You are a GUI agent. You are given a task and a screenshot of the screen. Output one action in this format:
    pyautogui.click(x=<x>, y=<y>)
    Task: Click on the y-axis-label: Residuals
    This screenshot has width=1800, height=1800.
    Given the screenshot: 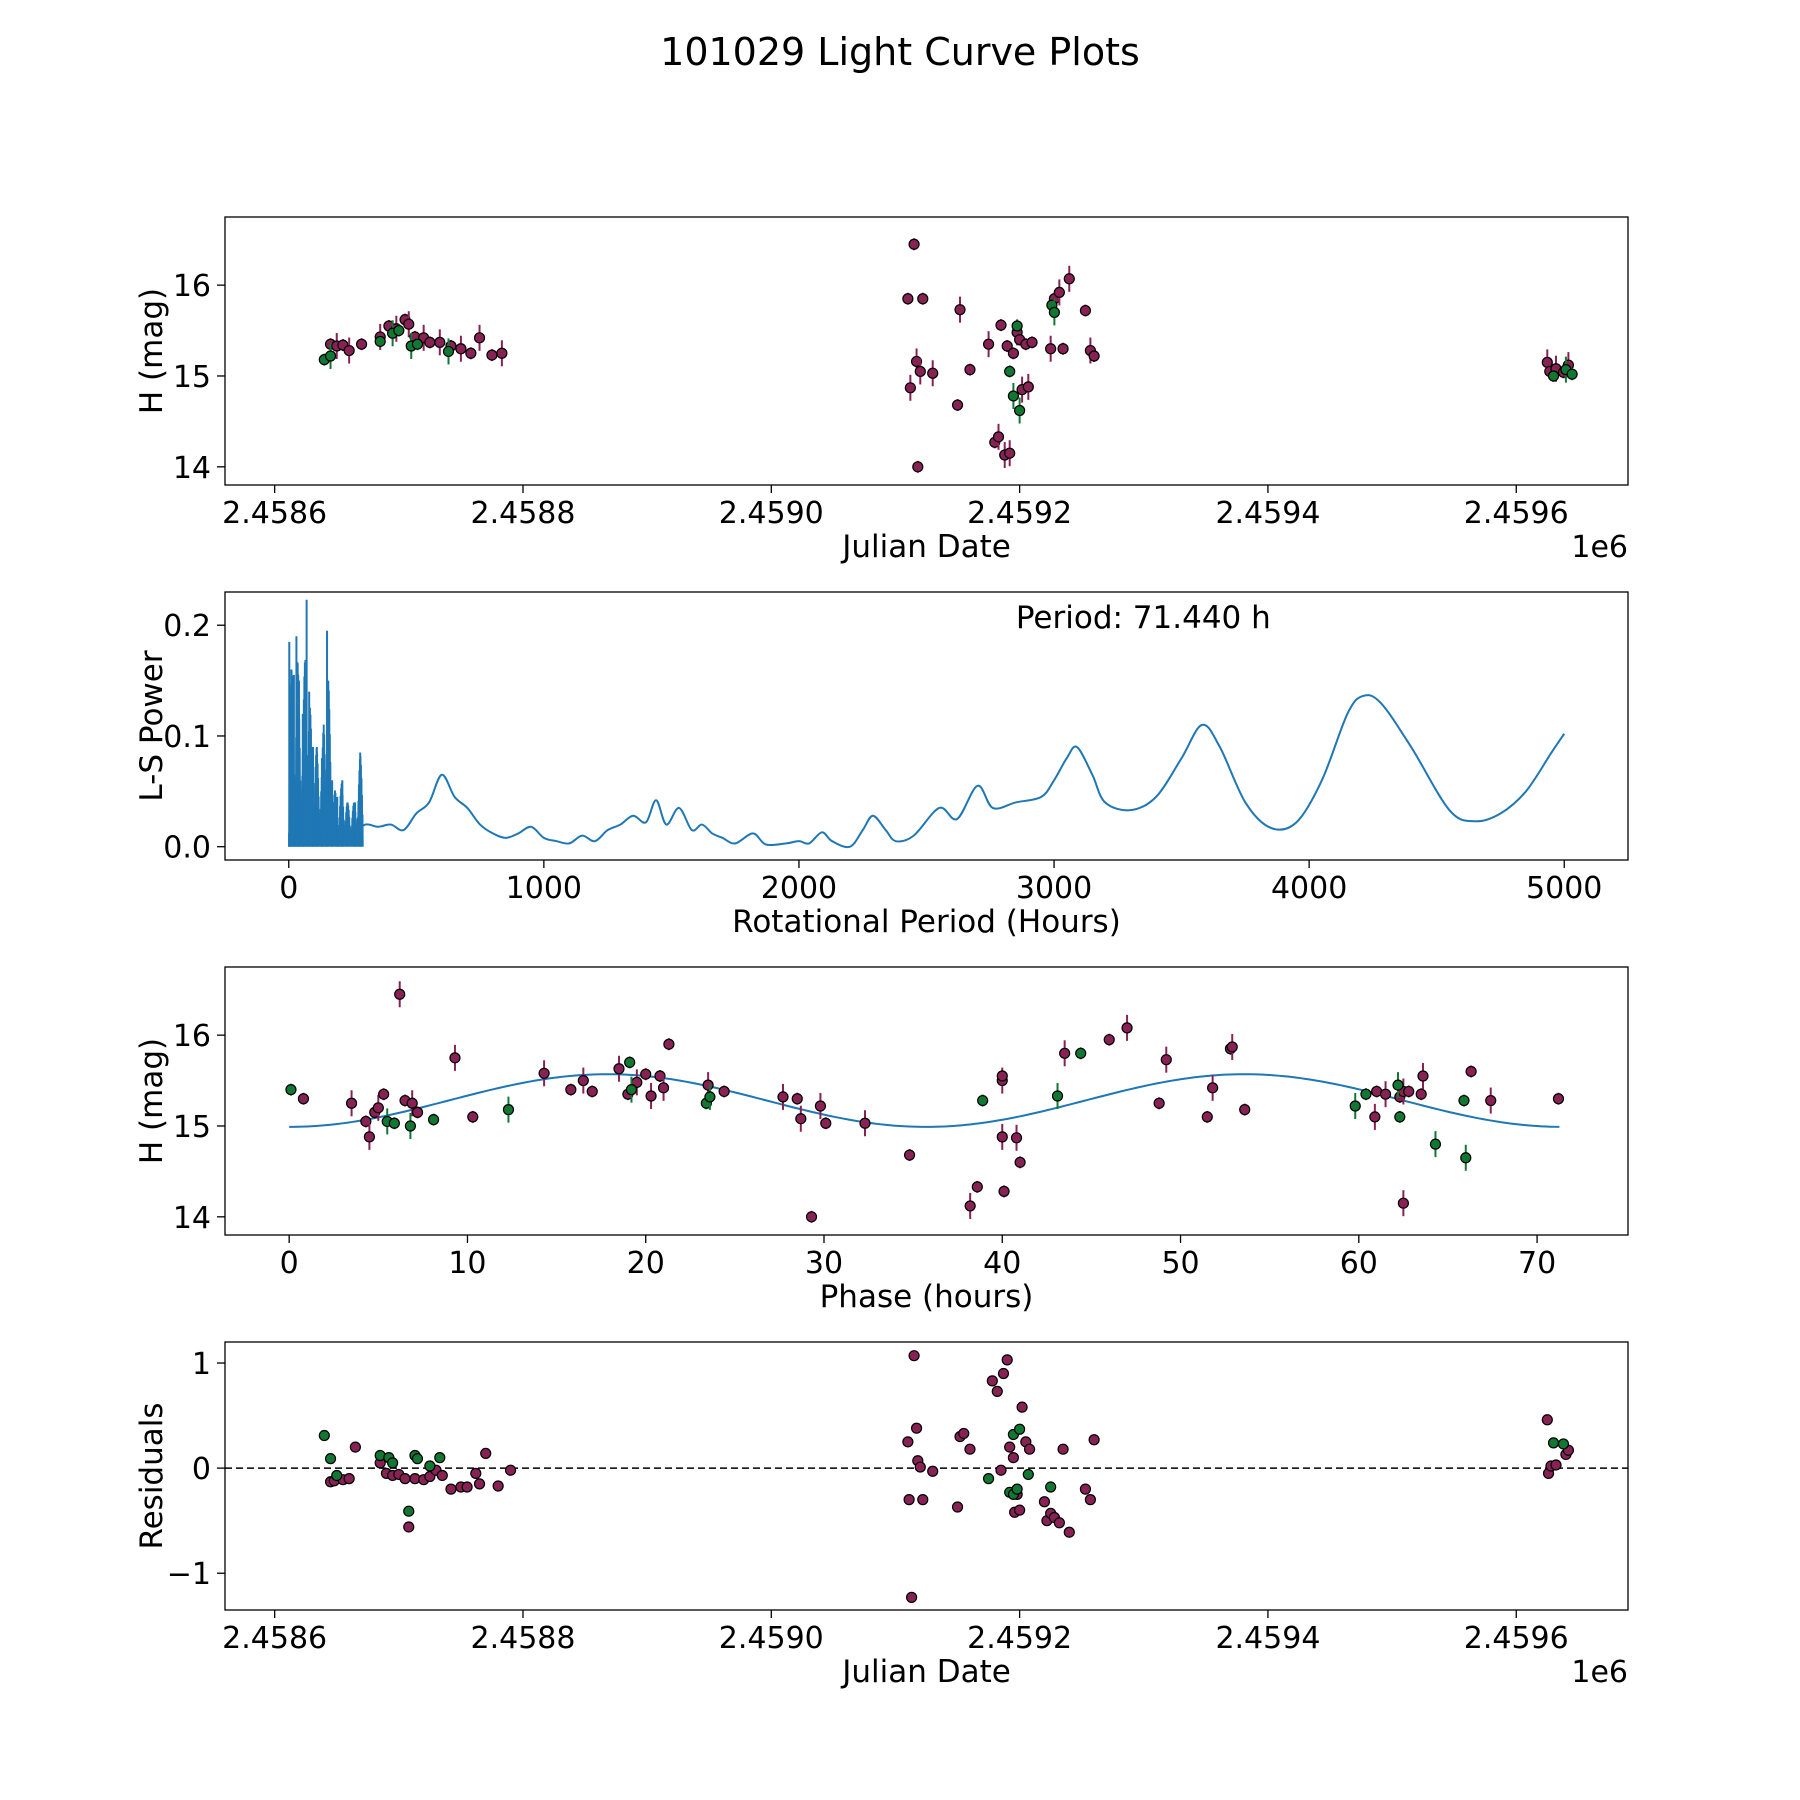 What is the action you would take?
    pyautogui.click(x=152, y=1475)
    